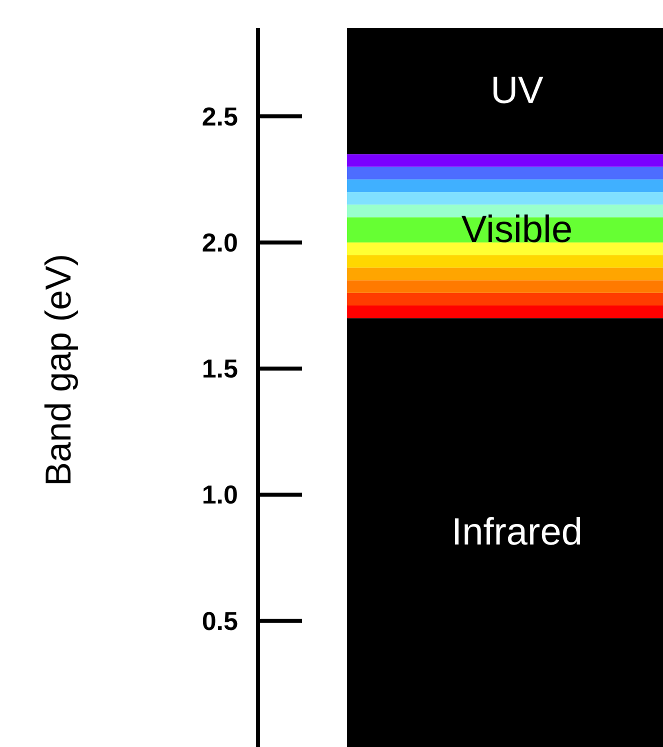 Image resolution: width=663 pixels, height=747 pixels. I want to click on y-tick-label: 1.5, so click(220, 369).